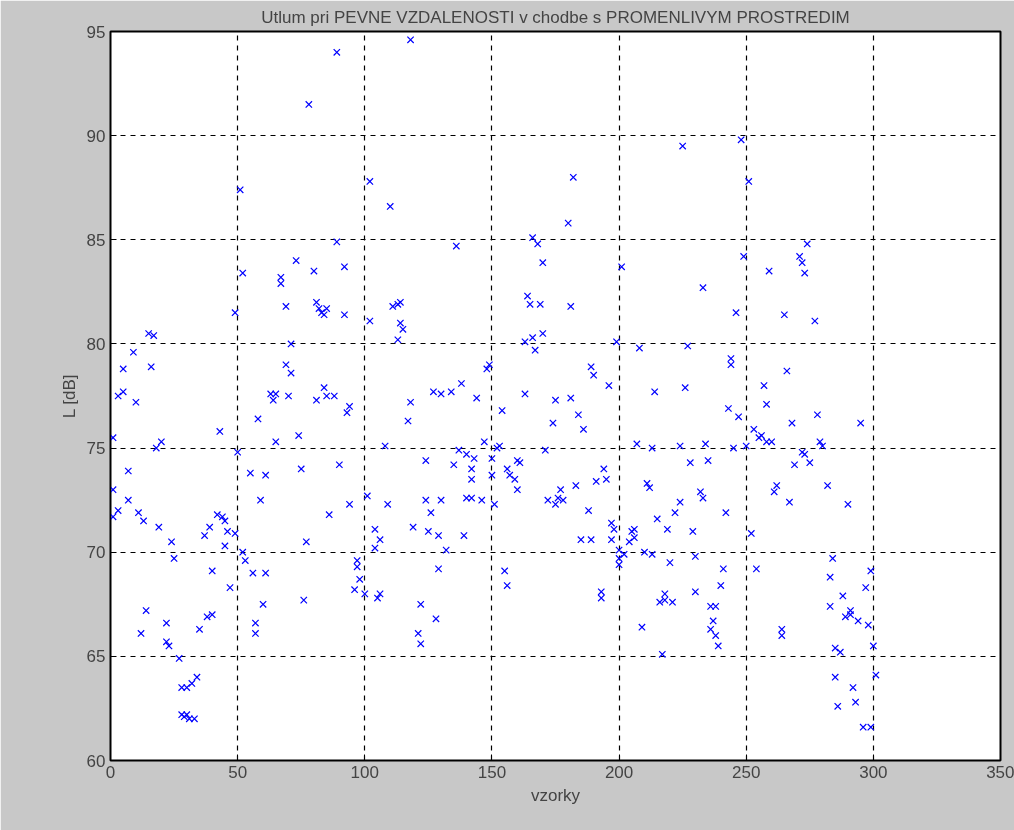 The image size is (1014, 830). I want to click on y-tick-label: 70, so click(96, 553).